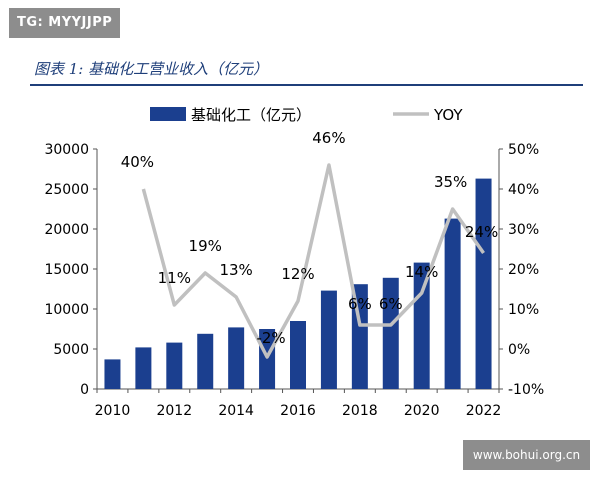 The image size is (600, 480). I want to click on bar-2022, so click(483, 283).